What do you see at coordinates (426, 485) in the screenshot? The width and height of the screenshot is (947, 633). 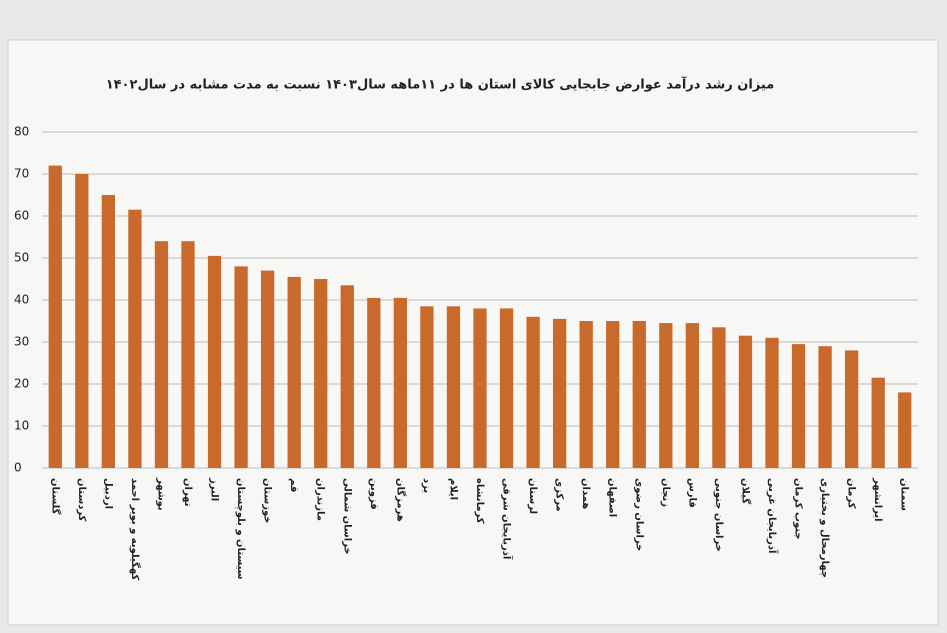 I see `x-tick-label: یزد` at bounding box center [426, 485].